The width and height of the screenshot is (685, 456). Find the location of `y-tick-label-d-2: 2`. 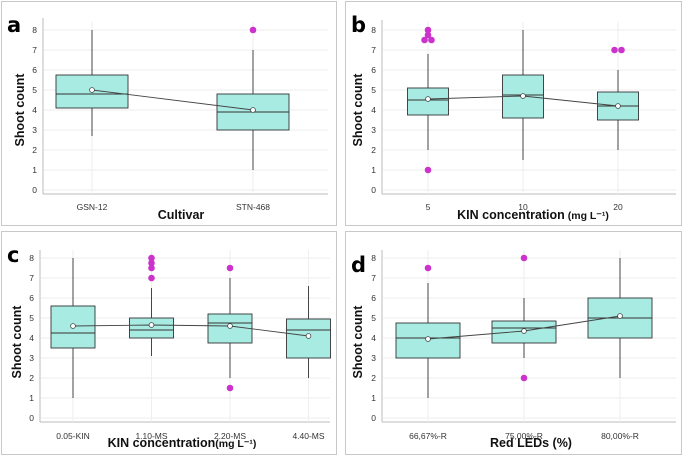

y-tick-label-d-2: 2 is located at coordinates (373, 378).